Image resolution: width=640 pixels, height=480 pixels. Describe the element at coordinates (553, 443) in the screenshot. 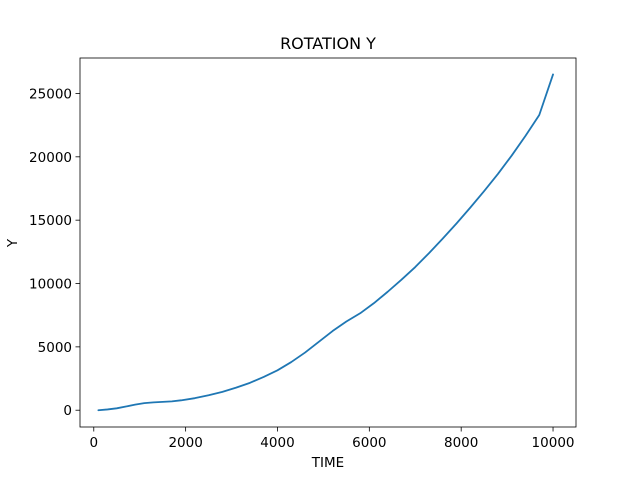

I see `x-tick-label: 10000` at that location.